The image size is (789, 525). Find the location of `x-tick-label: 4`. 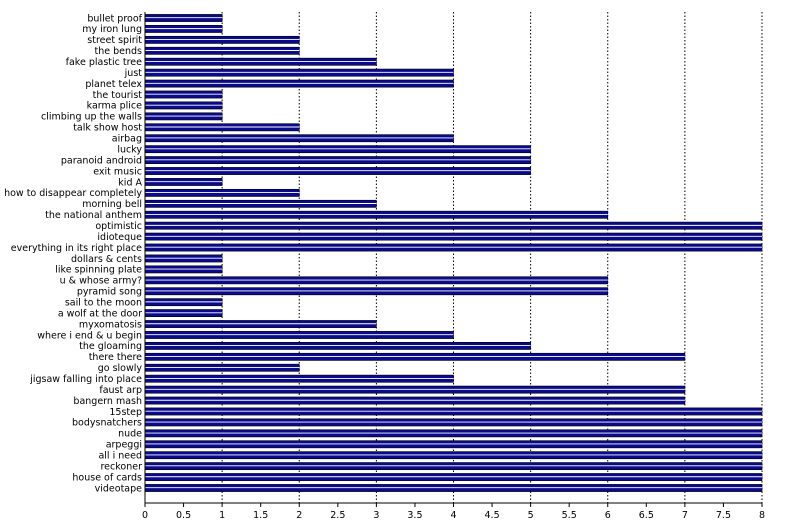

x-tick-label: 4 is located at coordinates (453, 515).